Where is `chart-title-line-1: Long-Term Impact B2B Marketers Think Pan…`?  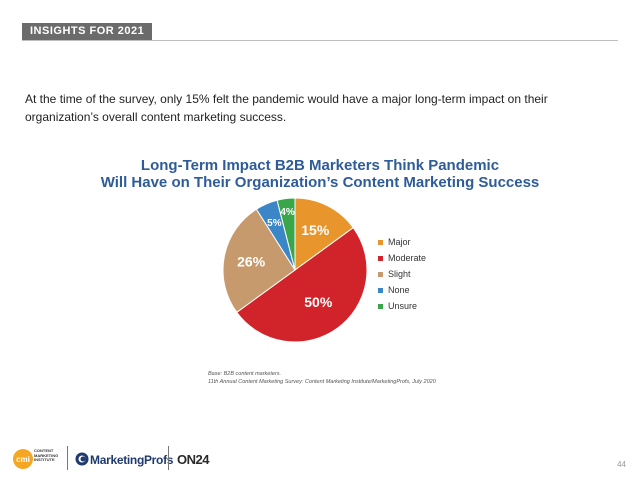 chart-title-line-1: Long-Term Impact B2B Marketers Think Pan… is located at coordinates (320, 165).